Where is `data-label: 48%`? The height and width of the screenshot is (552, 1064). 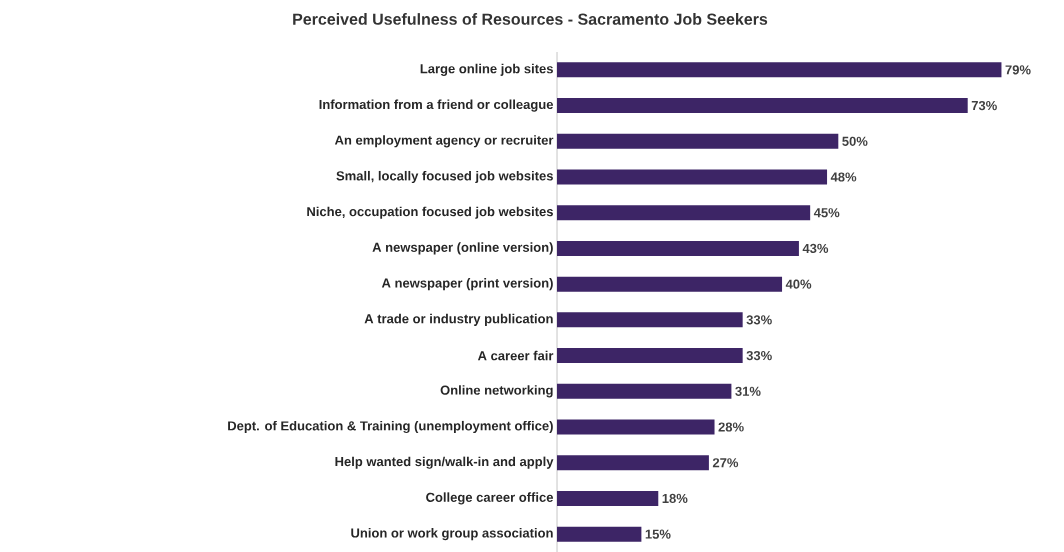
data-label: 48% is located at coordinates (843, 177).